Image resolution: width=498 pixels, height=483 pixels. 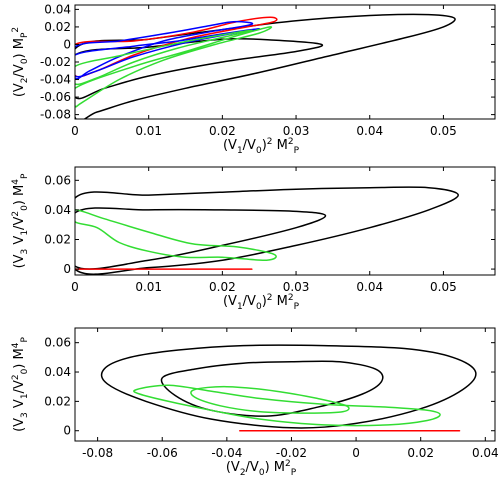 What do you see at coordinates (55, 97) in the screenshot?
I see `y-tick-label: -0.06` at bounding box center [55, 97].